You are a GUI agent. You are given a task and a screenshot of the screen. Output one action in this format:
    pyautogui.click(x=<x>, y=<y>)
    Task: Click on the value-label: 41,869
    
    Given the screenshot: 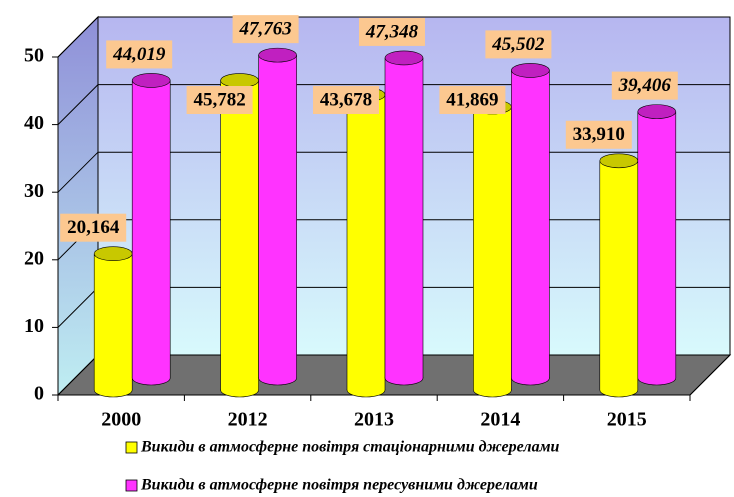 What is the action you would take?
    pyautogui.click(x=472, y=99)
    